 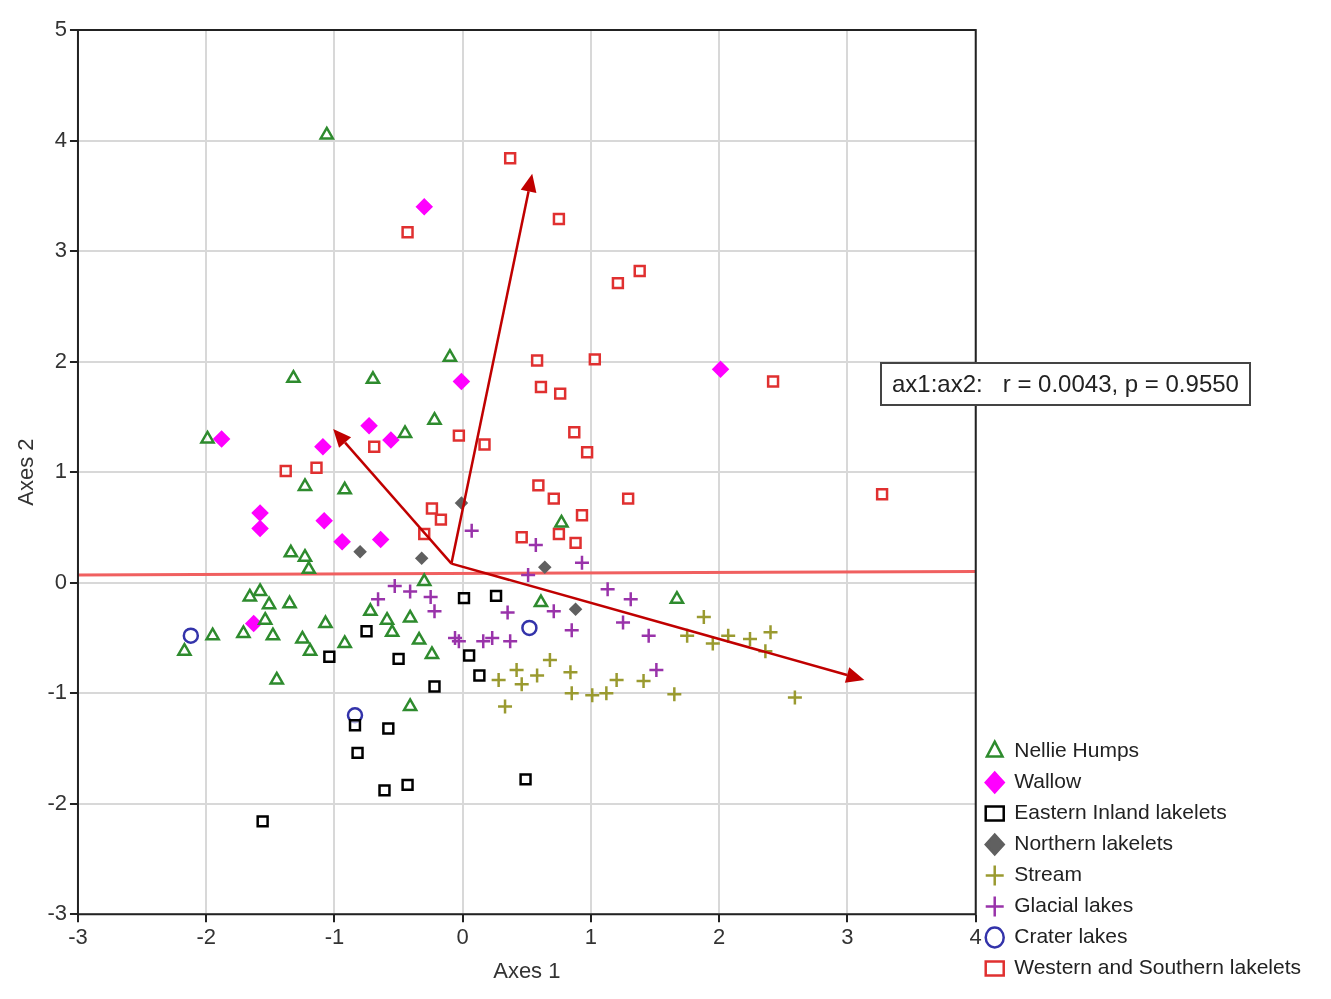 I want to click on legend-label: Stream, so click(x=1048, y=874).